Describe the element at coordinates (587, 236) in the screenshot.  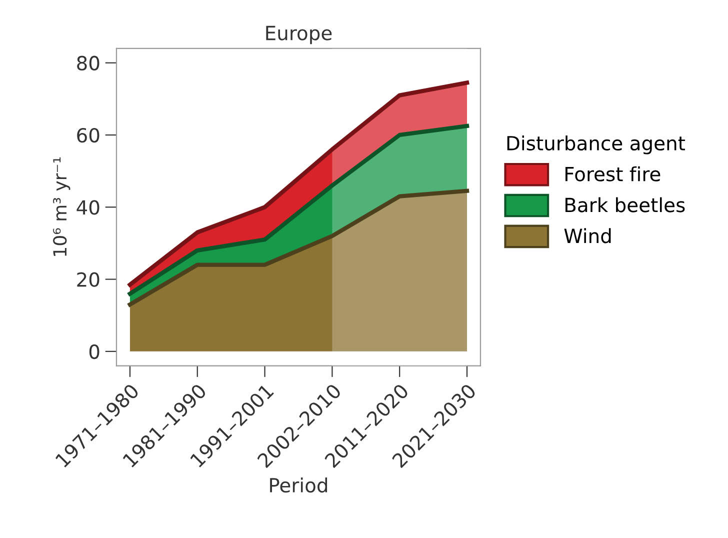
I see `legend-label: Wind` at that location.